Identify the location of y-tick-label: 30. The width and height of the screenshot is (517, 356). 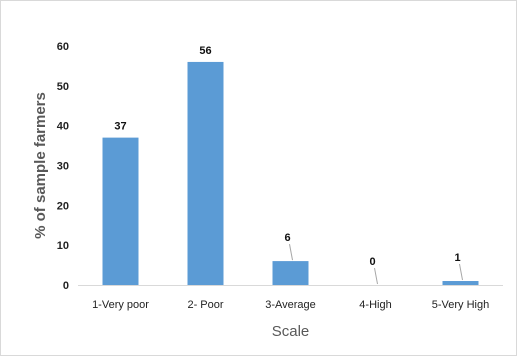
(63, 167).